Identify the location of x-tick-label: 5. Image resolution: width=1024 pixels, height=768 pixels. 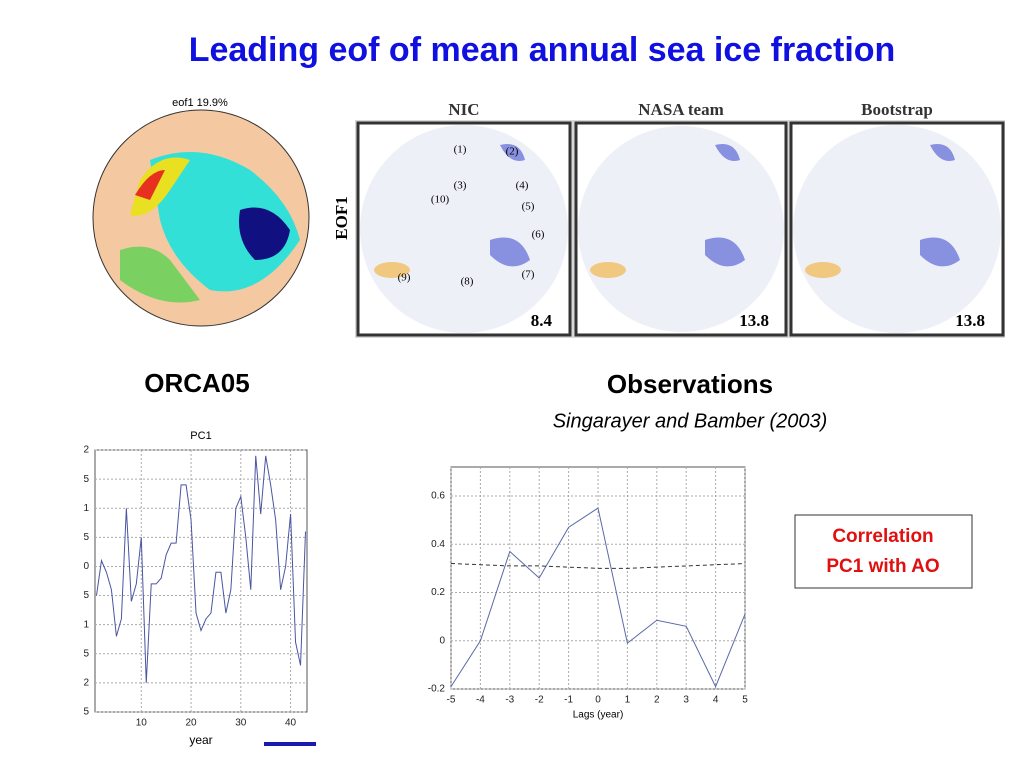
(745, 700).